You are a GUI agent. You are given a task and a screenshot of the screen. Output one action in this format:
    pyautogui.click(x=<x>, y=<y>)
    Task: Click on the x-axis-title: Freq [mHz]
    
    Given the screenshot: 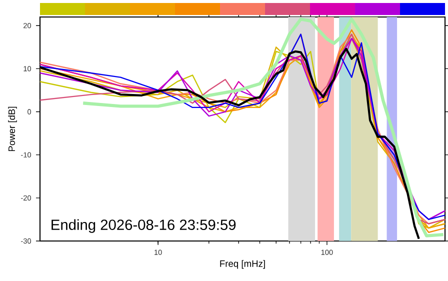 What is the action you would take?
    pyautogui.click(x=242, y=264)
    